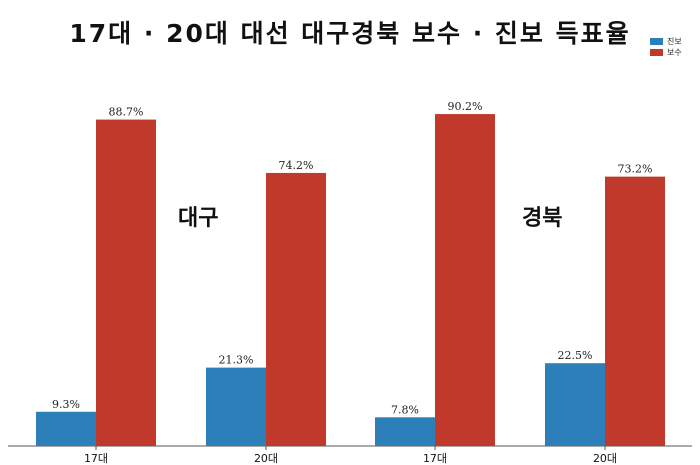  What do you see at coordinates (266, 458) in the screenshot?
I see `x-tick-label-1: 20대` at bounding box center [266, 458].